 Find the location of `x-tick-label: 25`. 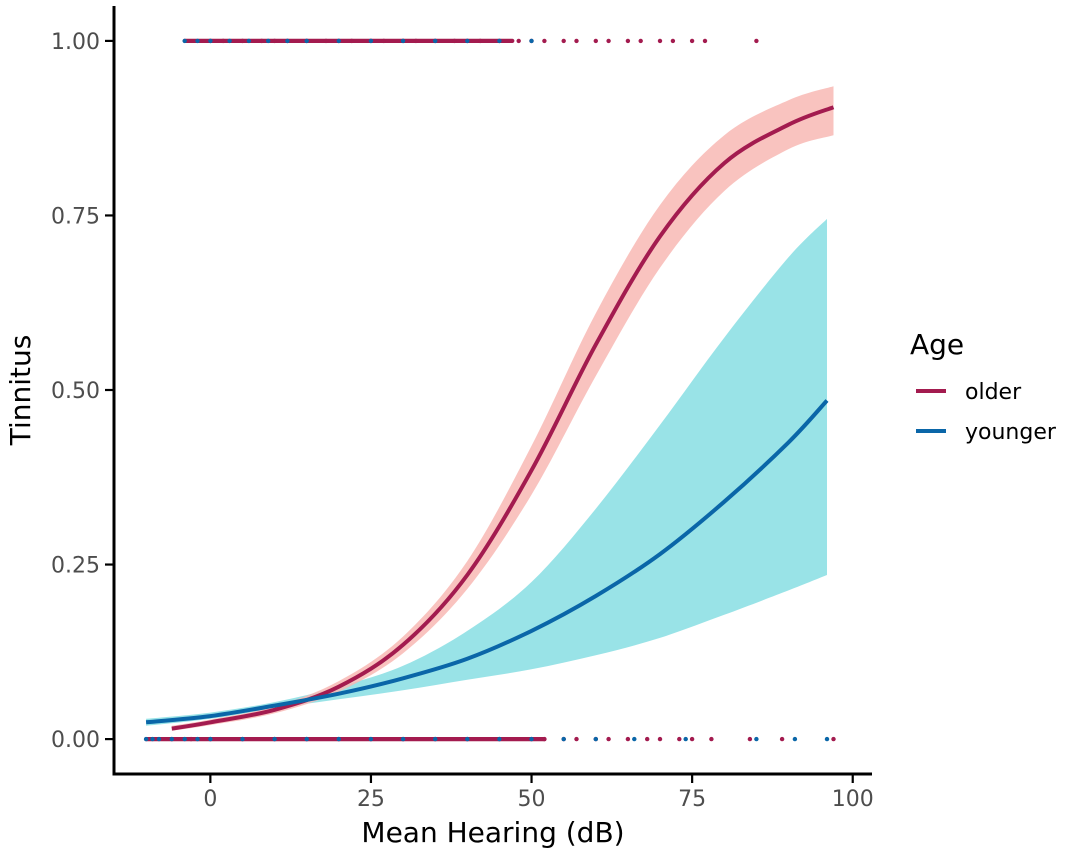

x-tick-label: 25 is located at coordinates (371, 799).